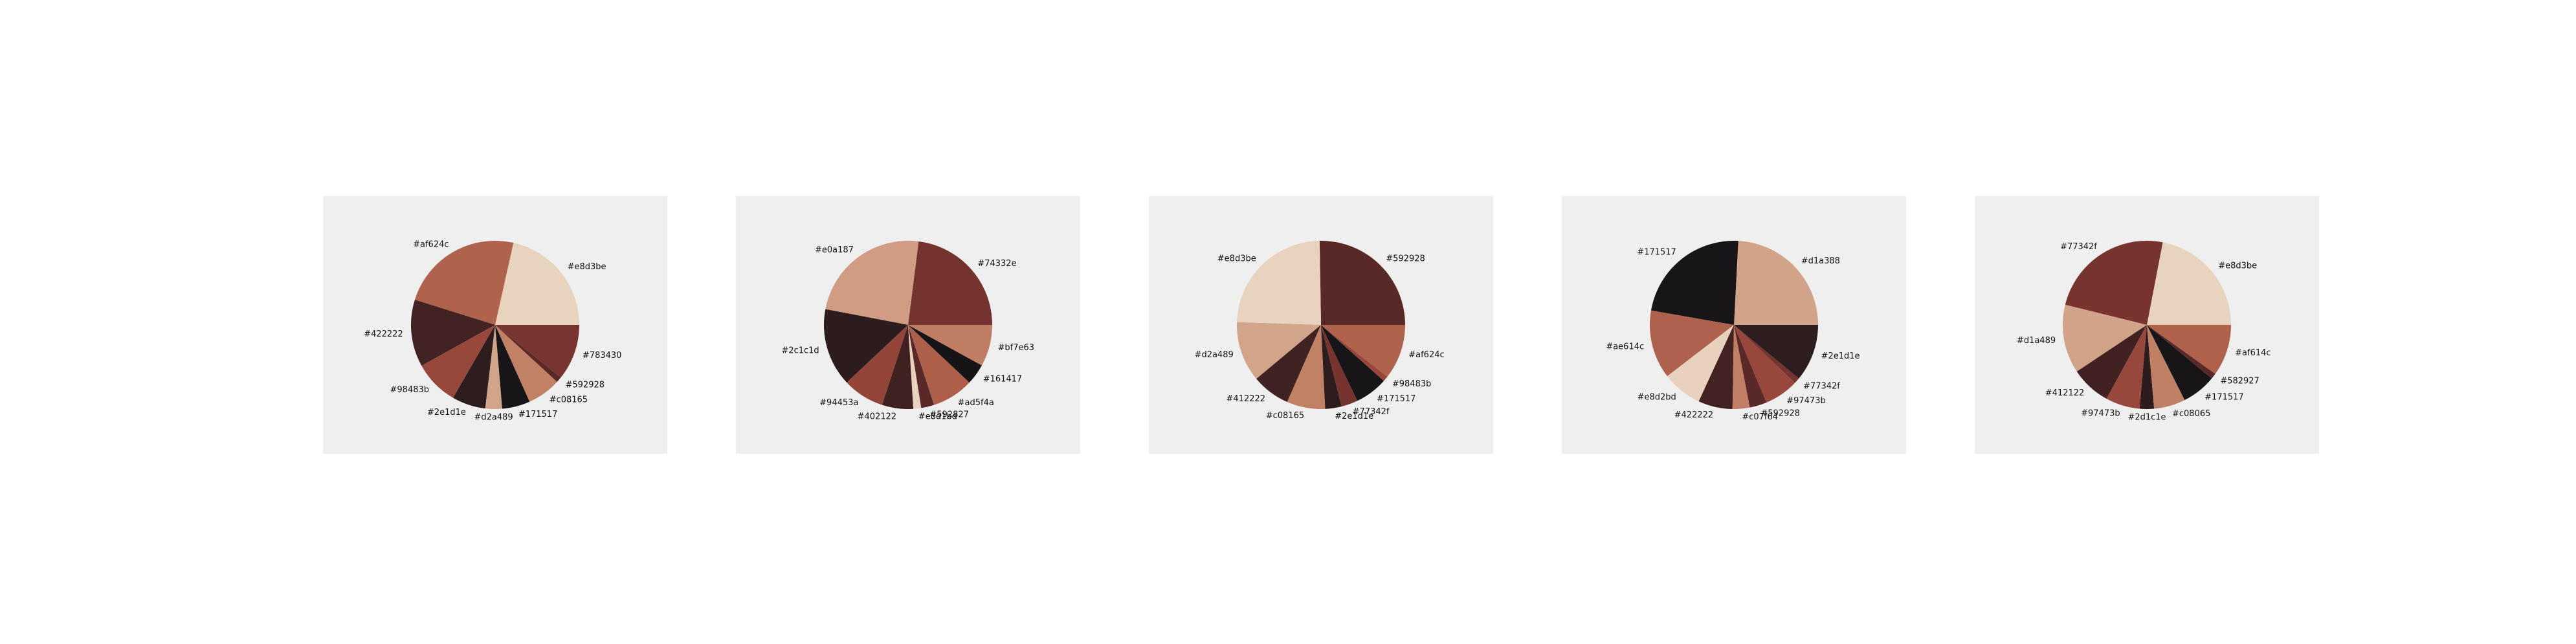 This screenshot has height=644, width=2576. Describe the element at coordinates (2065, 393) in the screenshot. I see `slice-label: #412122` at that location.